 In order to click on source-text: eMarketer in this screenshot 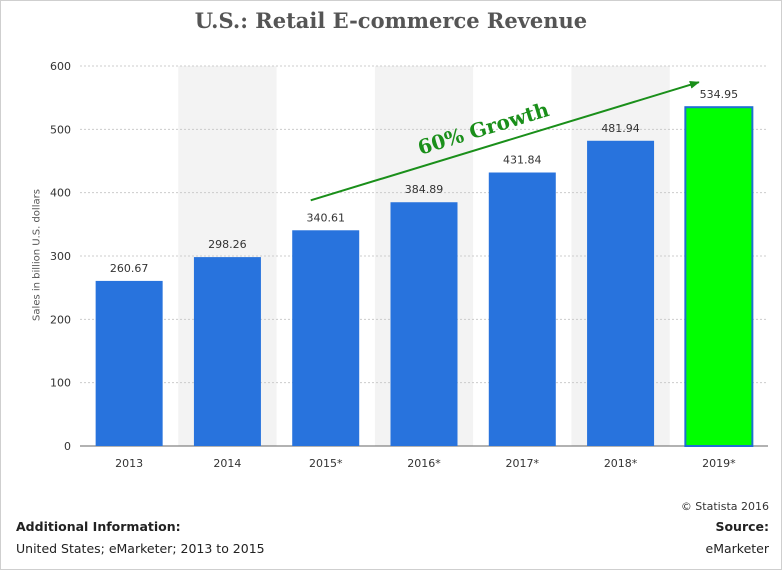, I will do `click(737, 548)`.